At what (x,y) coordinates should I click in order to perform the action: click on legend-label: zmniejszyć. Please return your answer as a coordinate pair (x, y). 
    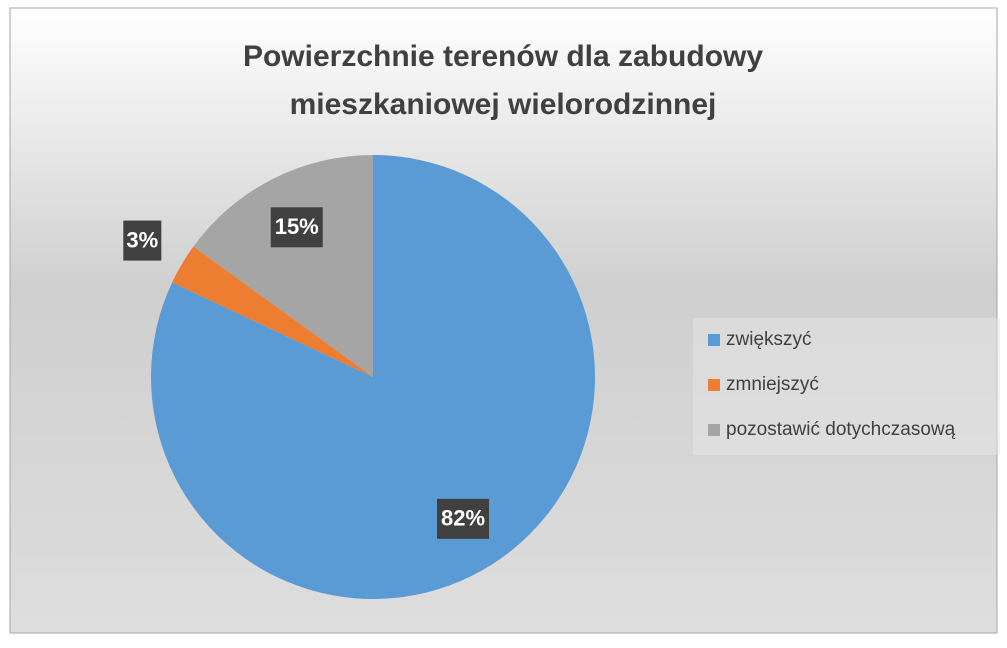
    Looking at the image, I should click on (772, 384).